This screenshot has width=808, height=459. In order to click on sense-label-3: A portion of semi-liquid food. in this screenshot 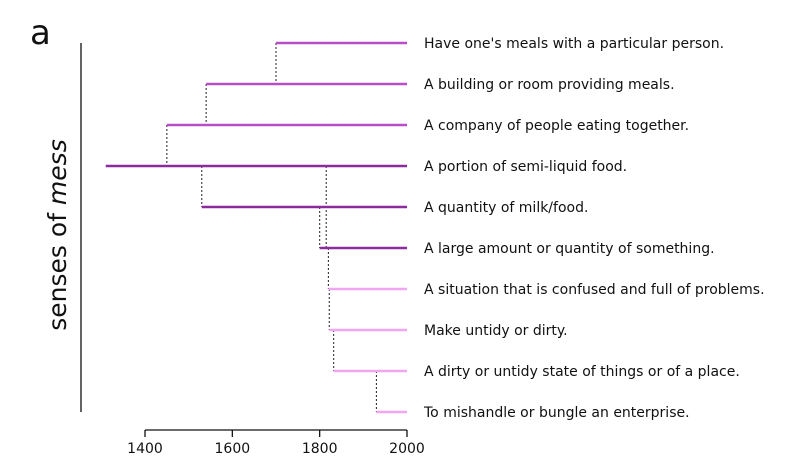, I will do `click(525, 167)`.